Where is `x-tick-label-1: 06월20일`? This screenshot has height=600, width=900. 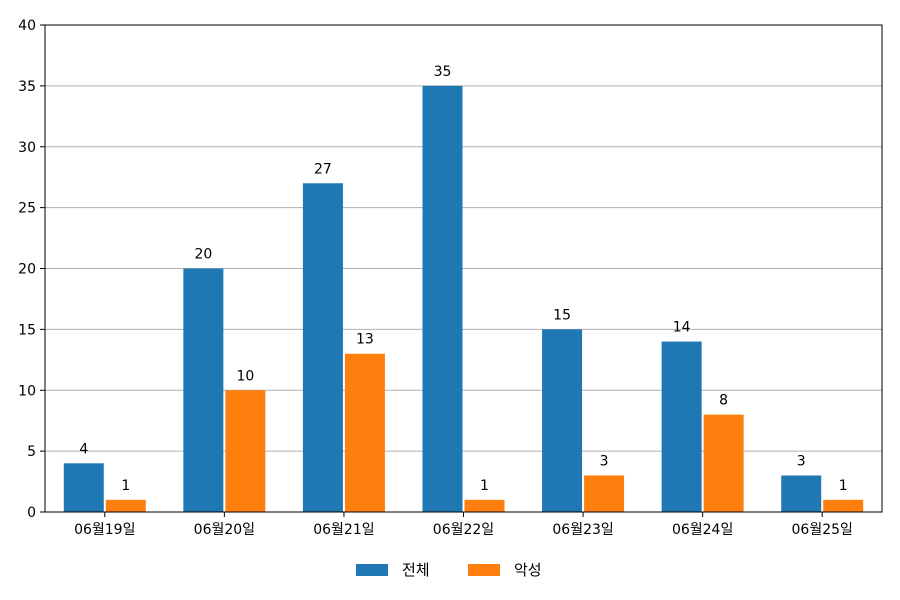
x-tick-label-1: 06월20일 is located at coordinates (224, 530).